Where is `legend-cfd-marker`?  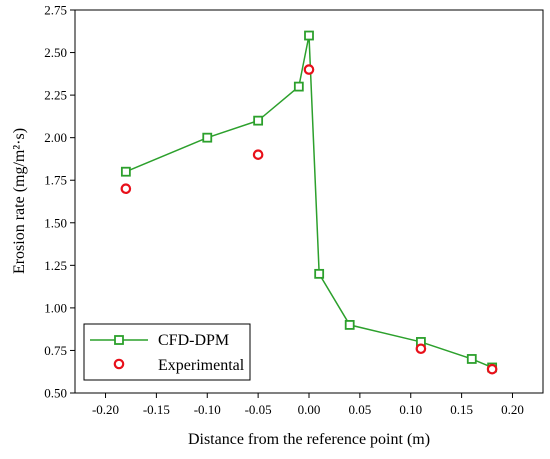
legend-cfd-marker is located at coordinates (119, 340).